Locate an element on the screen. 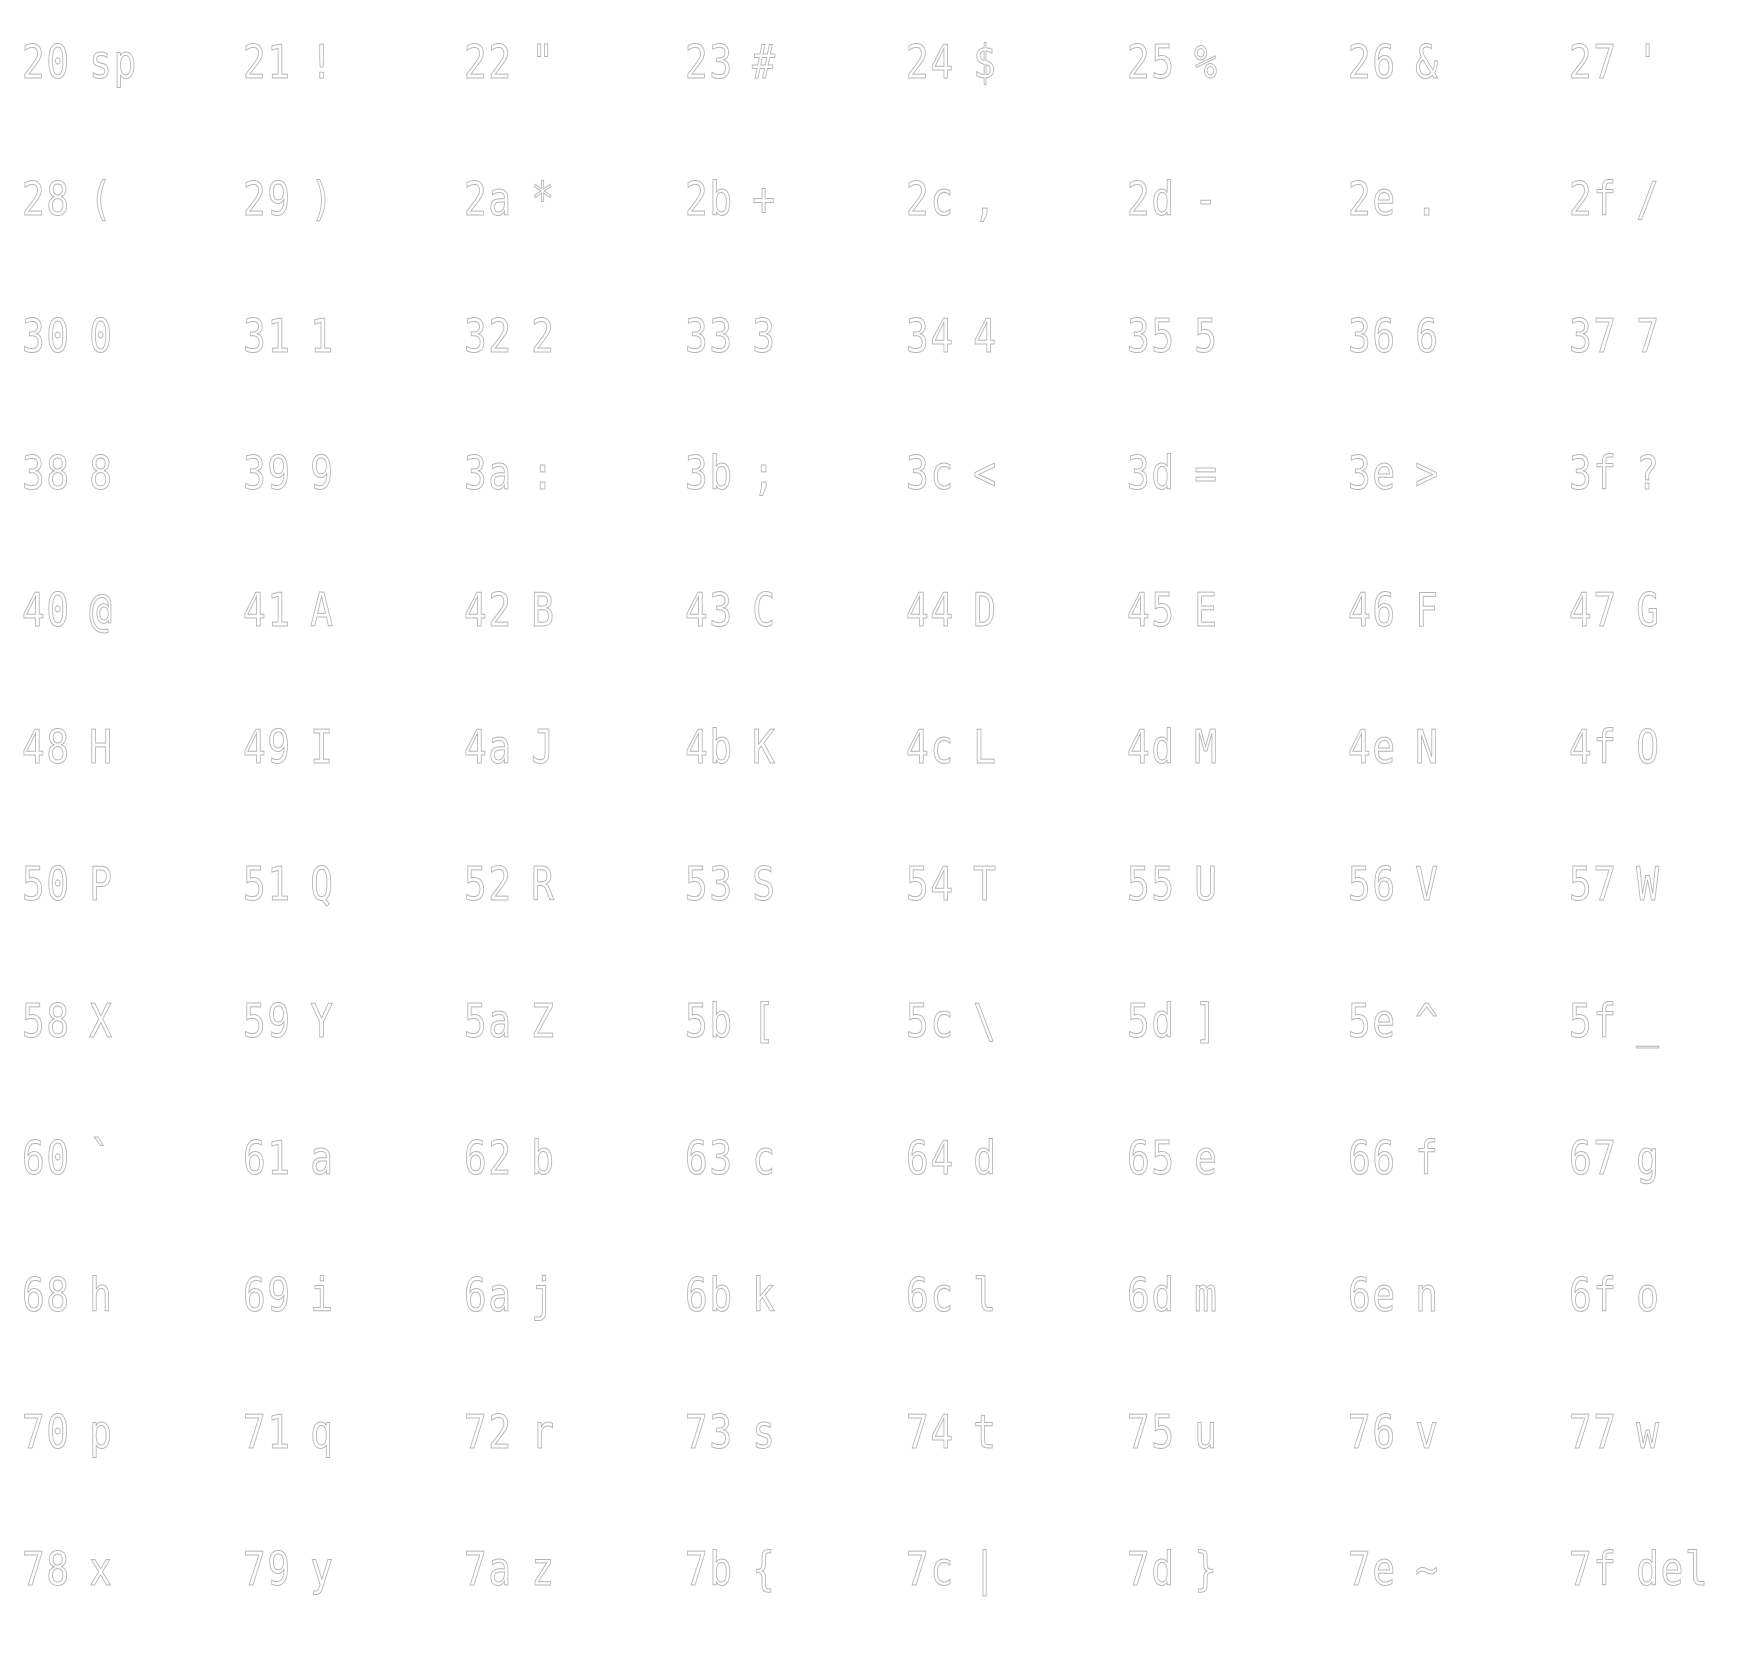 The width and height of the screenshot is (1746, 1655). character-glyph: 9 is located at coordinates (322, 473).